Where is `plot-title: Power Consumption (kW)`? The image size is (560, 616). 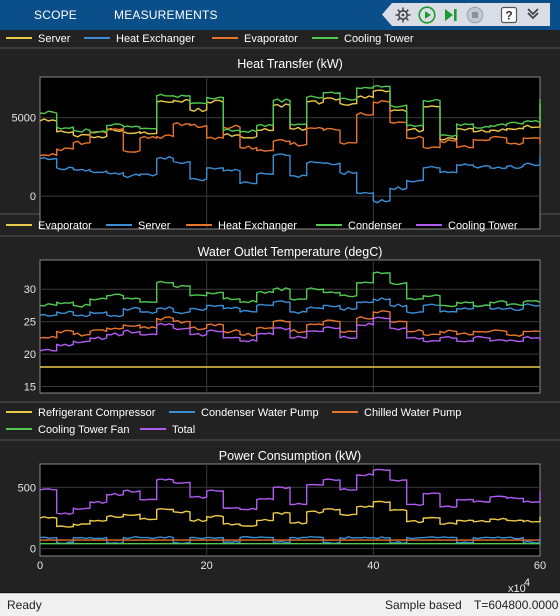
plot-title: Power Consumption (kW) is located at coordinates (290, 456).